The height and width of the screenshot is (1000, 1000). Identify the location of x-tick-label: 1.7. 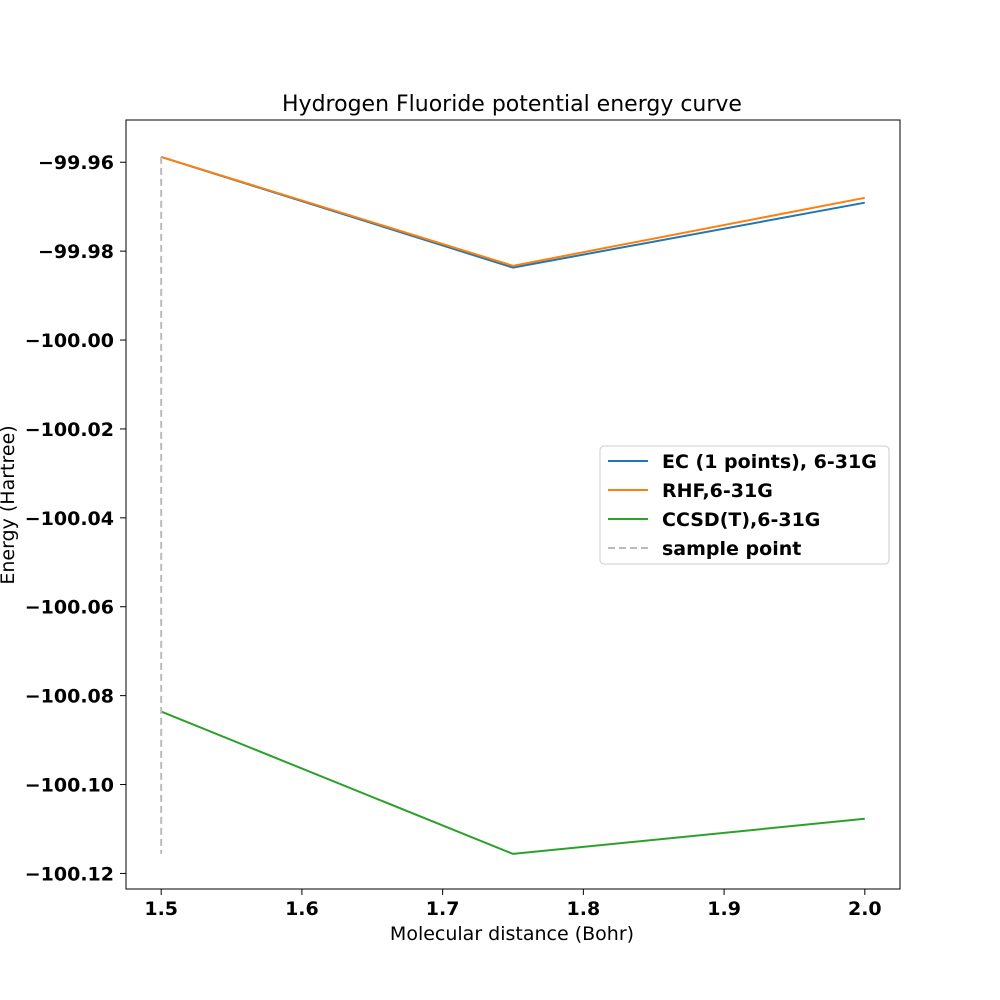
(443, 909).